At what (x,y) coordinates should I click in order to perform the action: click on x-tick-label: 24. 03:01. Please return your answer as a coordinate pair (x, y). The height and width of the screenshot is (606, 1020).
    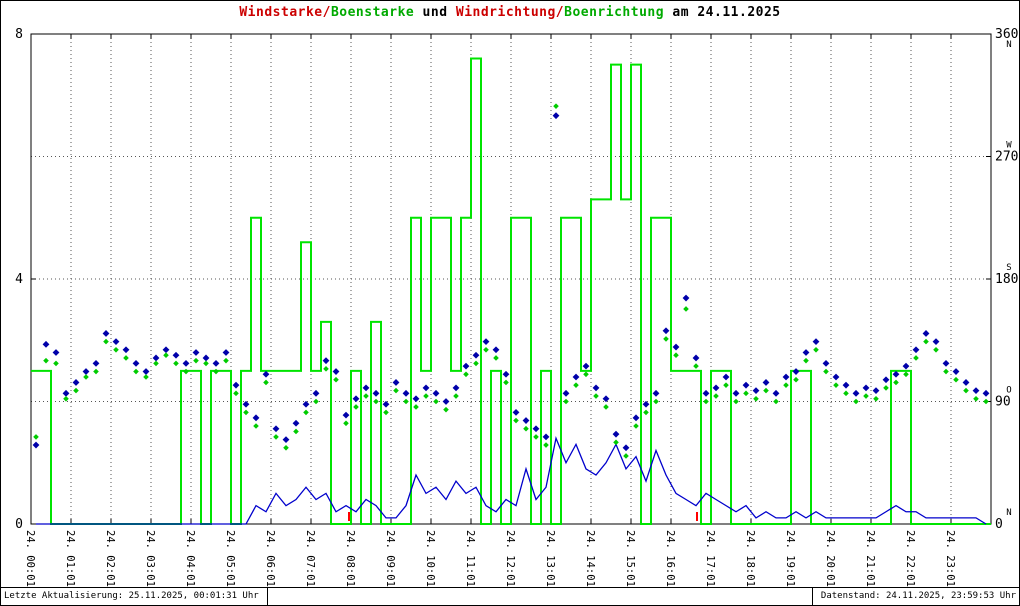
    Looking at the image, I should click on (150, 558).